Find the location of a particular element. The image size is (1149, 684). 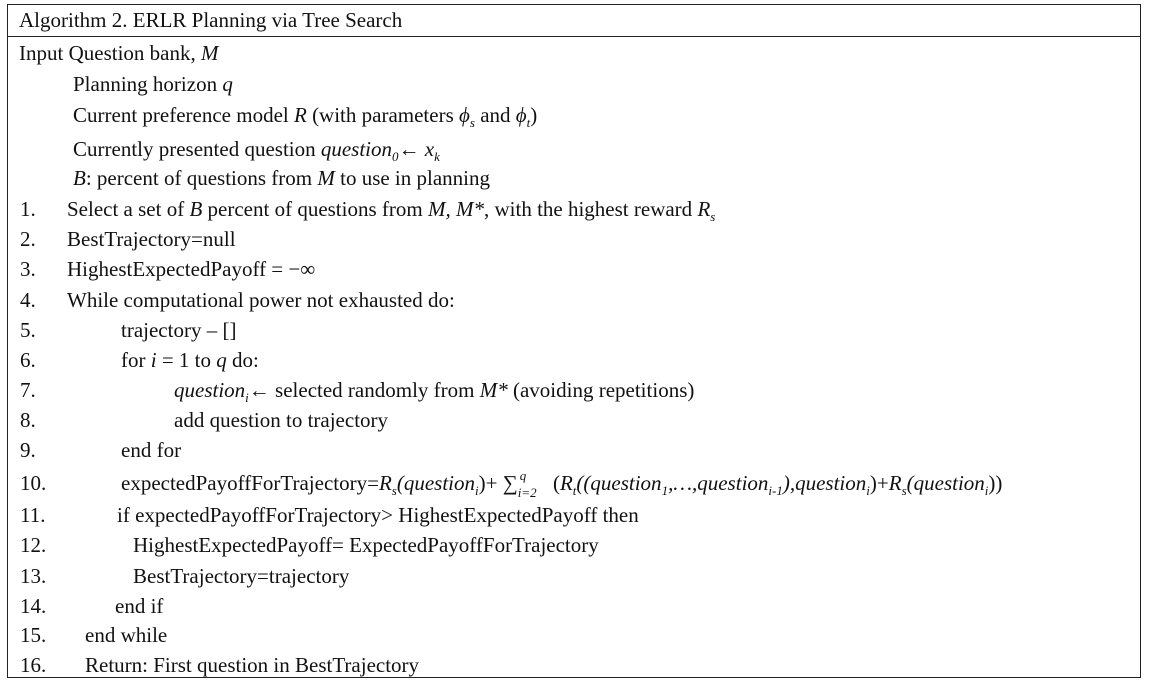

step-number: 16. is located at coordinates (33, 665).